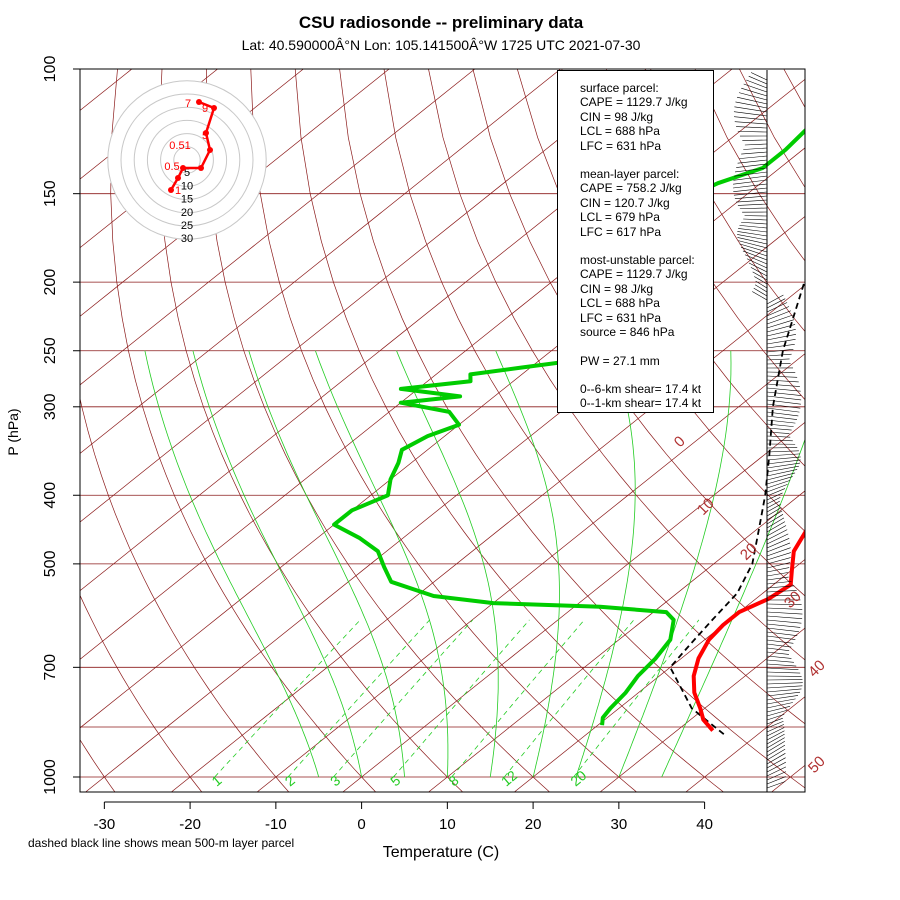  What do you see at coordinates (171, 190) in the screenshot?
I see `hodograph-point` at bounding box center [171, 190].